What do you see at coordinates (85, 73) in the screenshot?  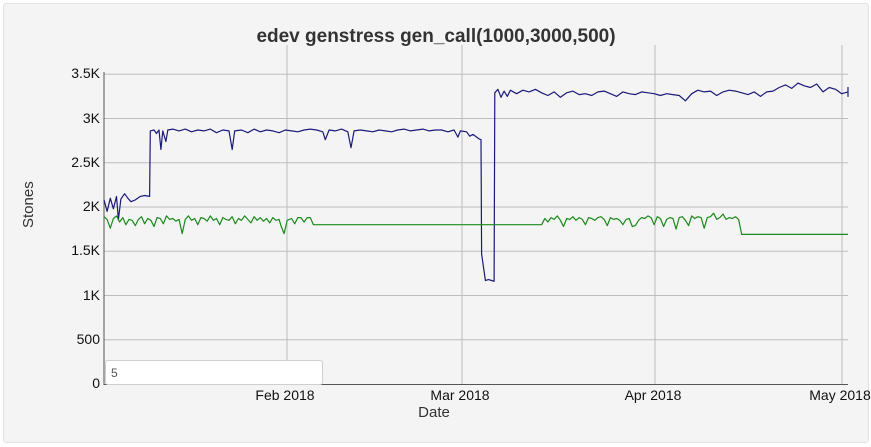 I see `y-tick-label: 3.5K` at bounding box center [85, 73].